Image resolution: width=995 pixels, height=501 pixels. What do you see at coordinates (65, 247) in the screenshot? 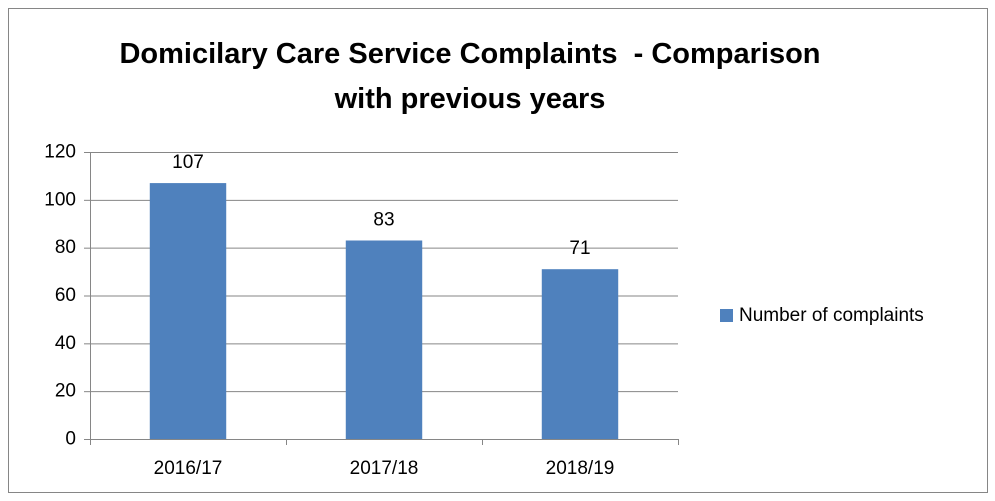
I see `y-tick-label: 80` at bounding box center [65, 247].